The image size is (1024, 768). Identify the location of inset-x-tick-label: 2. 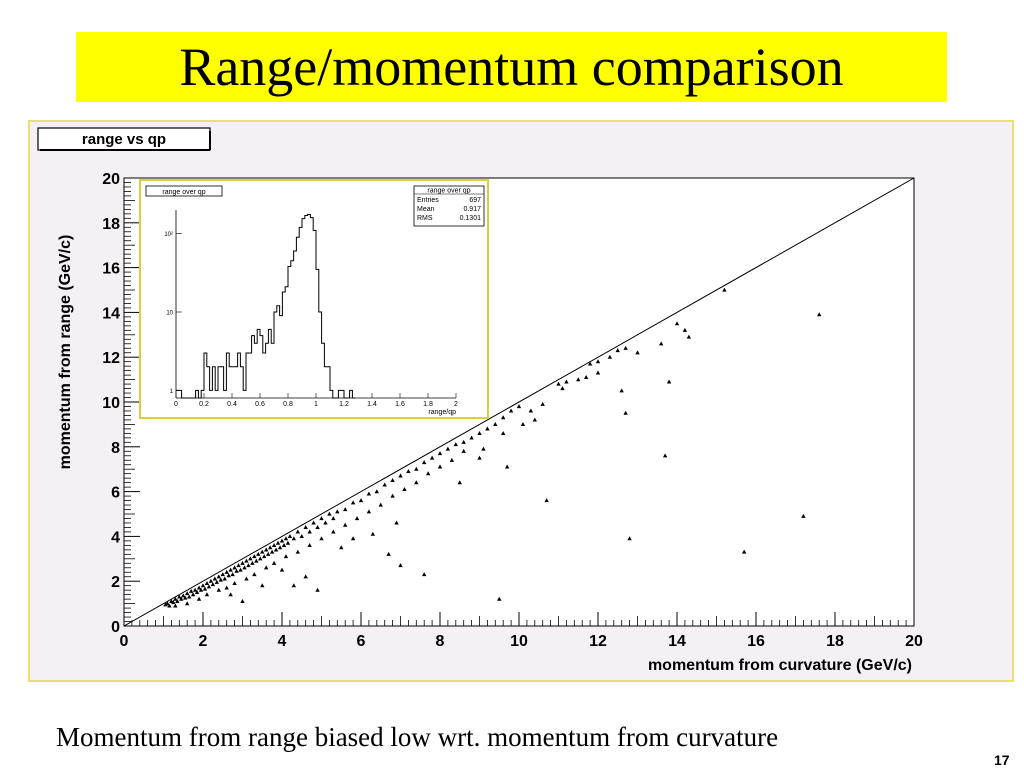
(456, 404).